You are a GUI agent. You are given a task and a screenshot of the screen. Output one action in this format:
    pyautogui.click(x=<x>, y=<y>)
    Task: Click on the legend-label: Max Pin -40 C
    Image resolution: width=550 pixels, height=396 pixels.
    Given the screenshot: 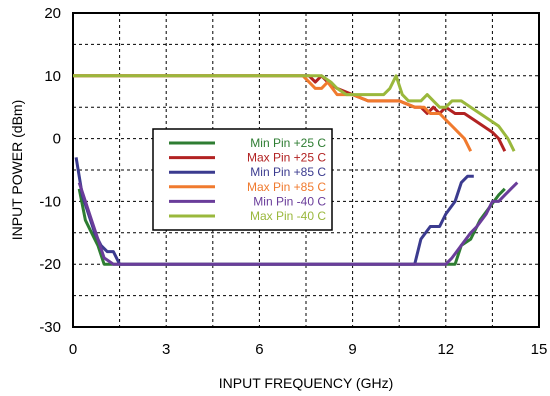 What is the action you would take?
    pyautogui.click(x=288, y=216)
    